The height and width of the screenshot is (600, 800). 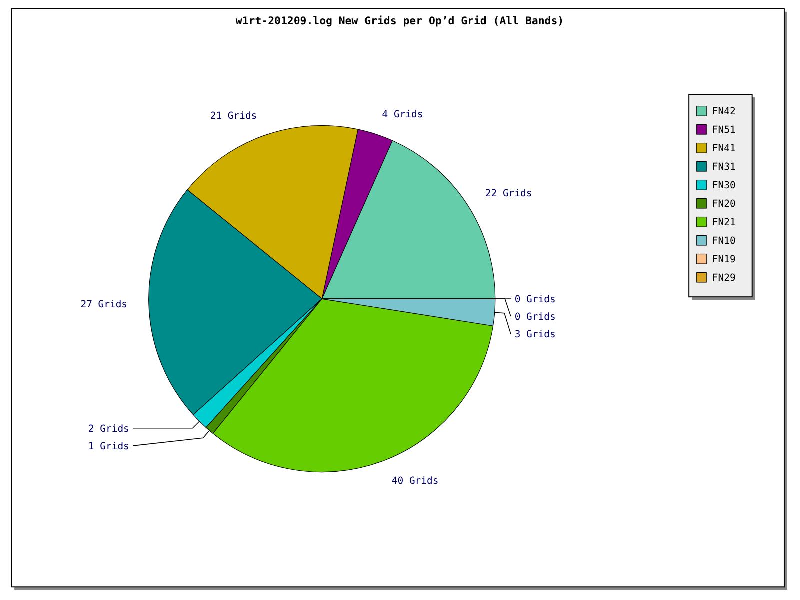 What do you see at coordinates (403, 114) in the screenshot?
I see `data-label: 4 Grids` at bounding box center [403, 114].